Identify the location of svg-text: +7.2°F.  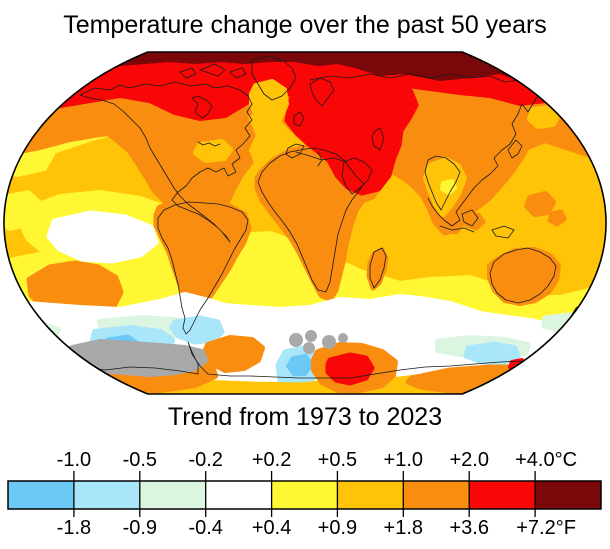
(546, 528).